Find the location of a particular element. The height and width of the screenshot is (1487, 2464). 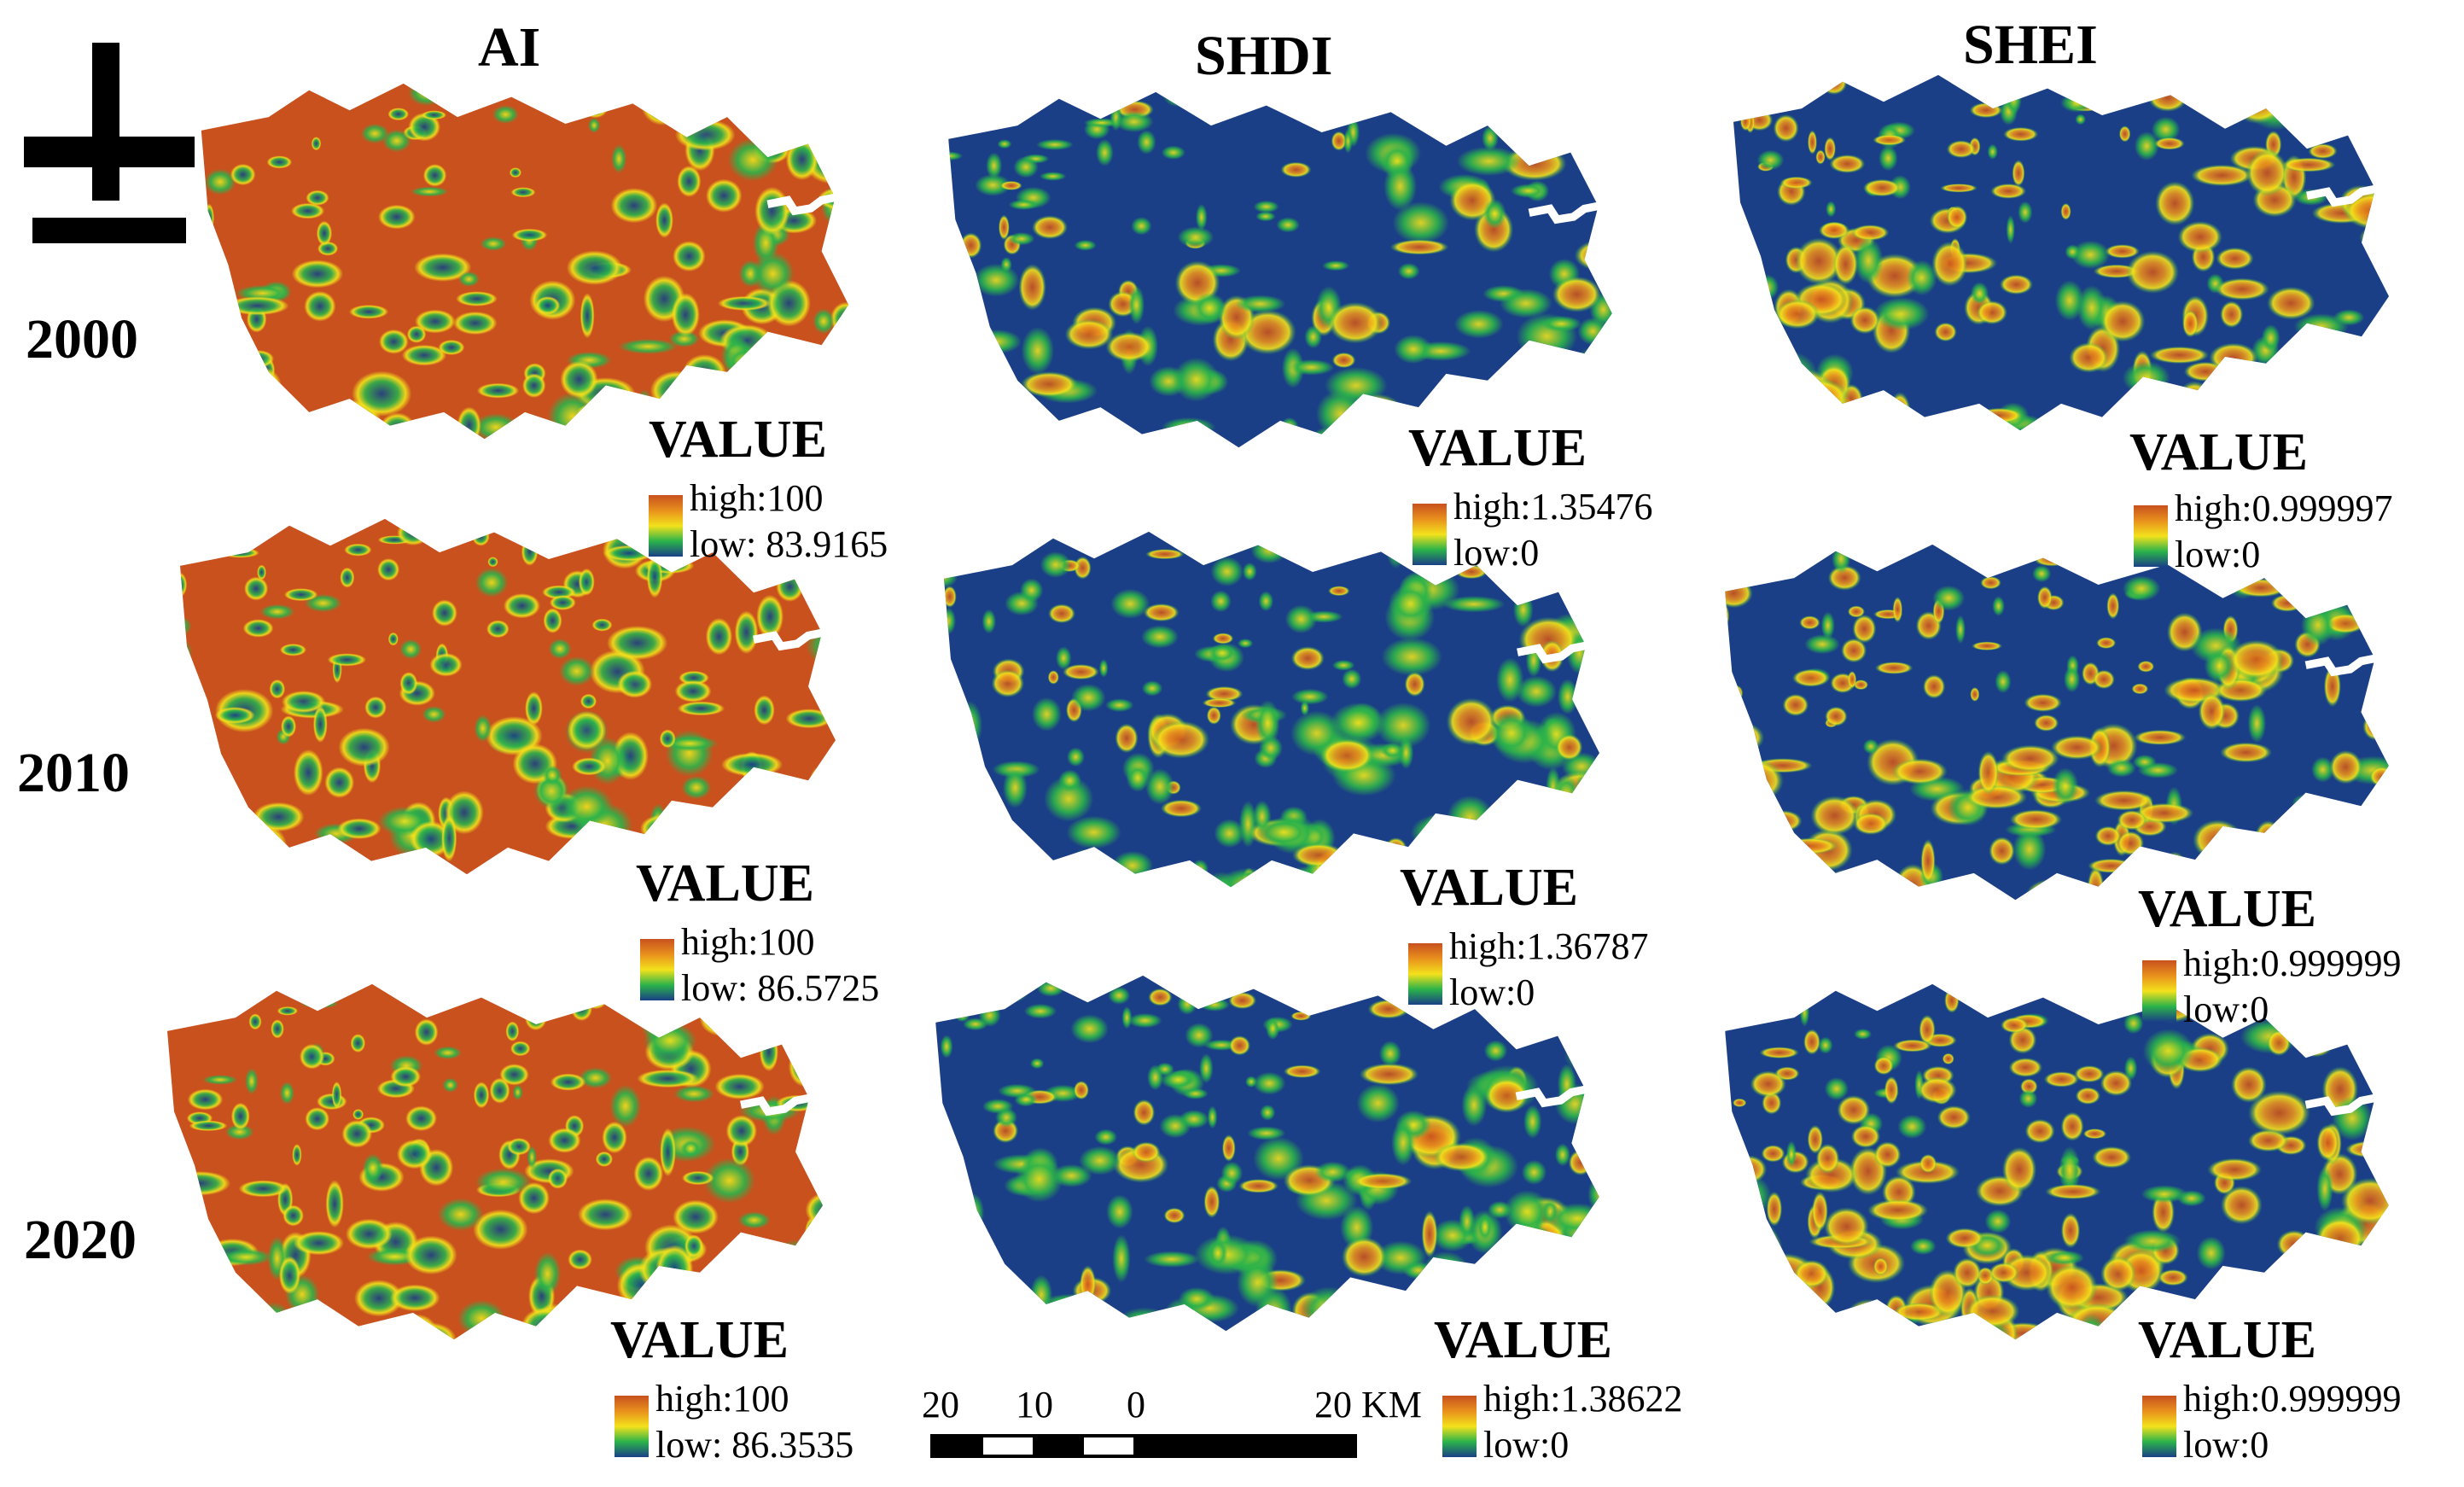

map-shdi-2000 is located at coordinates (1280, 270).